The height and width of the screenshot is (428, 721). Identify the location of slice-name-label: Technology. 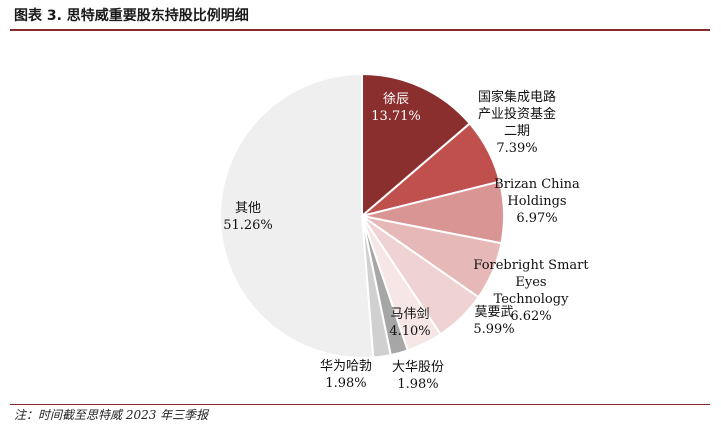
(532, 299).